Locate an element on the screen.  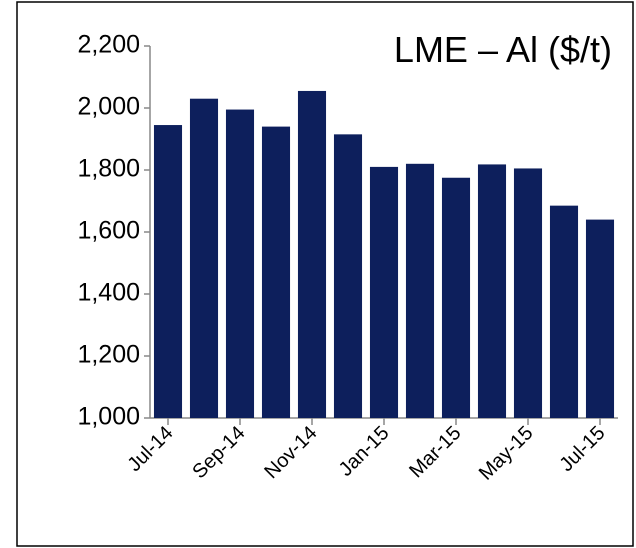
y-tick-label: 2,000 is located at coordinates (108, 107).